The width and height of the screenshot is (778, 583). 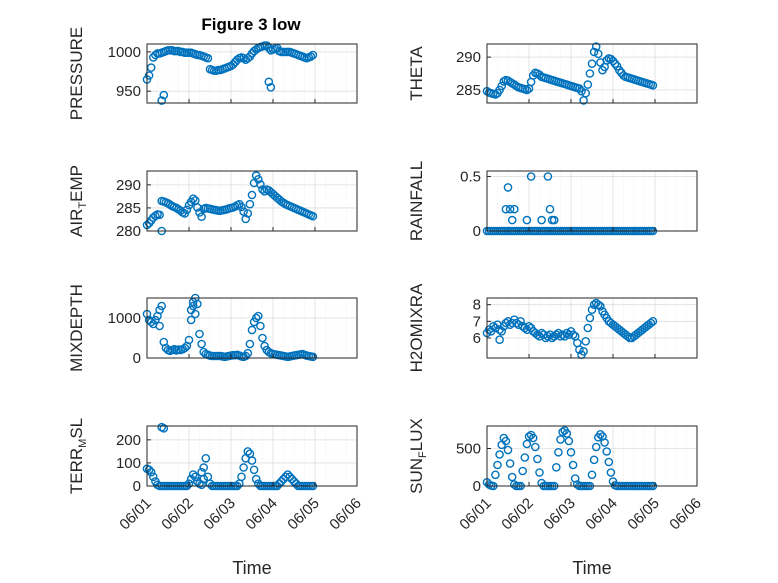 What do you see at coordinates (643, 514) in the screenshot?
I see `x-tick-label: 06/05` at bounding box center [643, 514].